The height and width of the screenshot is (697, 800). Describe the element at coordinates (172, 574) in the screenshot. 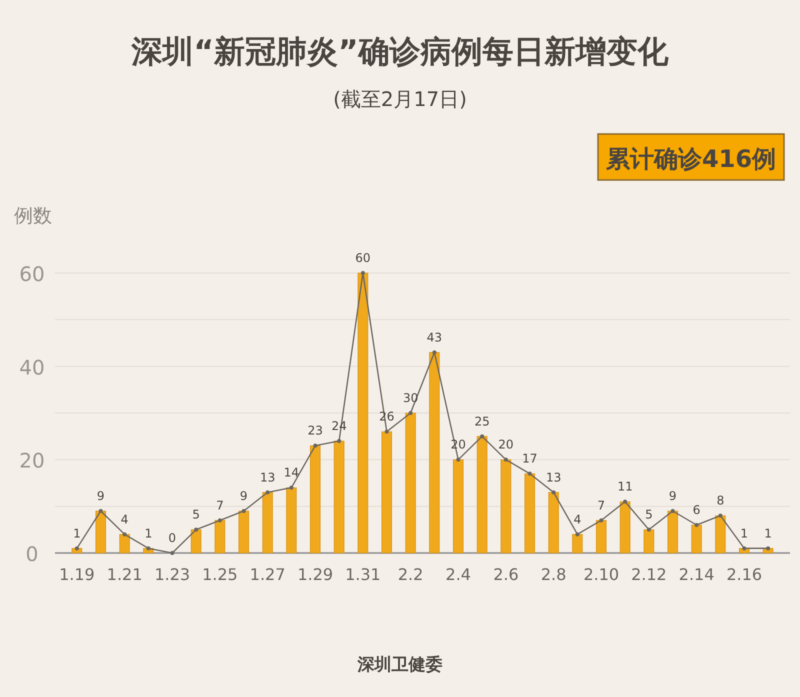

I see `x-tick-label: 1.23` at that location.